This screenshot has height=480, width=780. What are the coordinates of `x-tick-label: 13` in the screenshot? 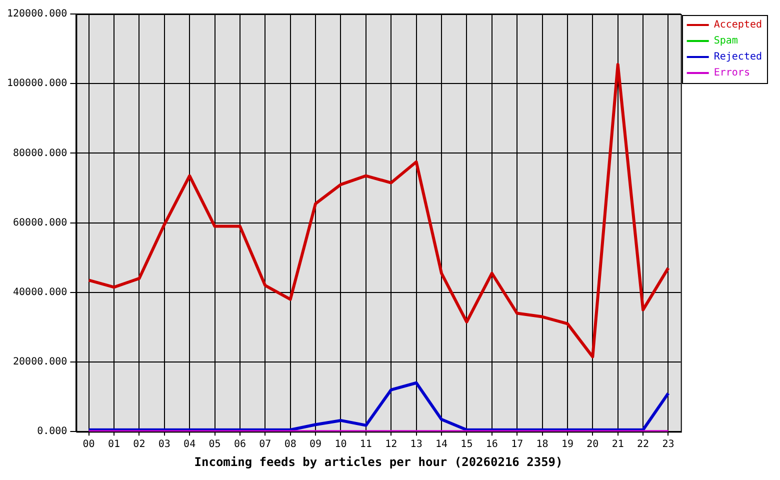 It's located at (416, 444).